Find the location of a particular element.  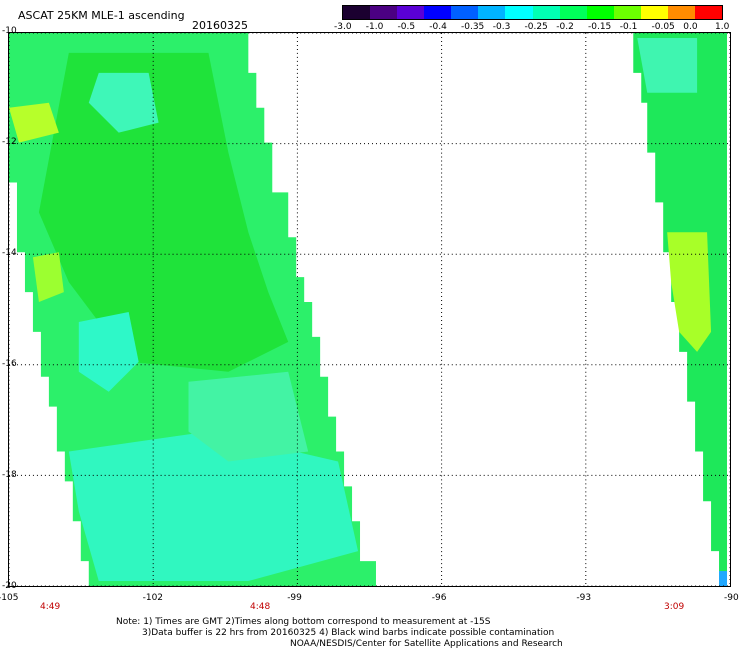

x-tick-label: -90 is located at coordinates (731, 598).